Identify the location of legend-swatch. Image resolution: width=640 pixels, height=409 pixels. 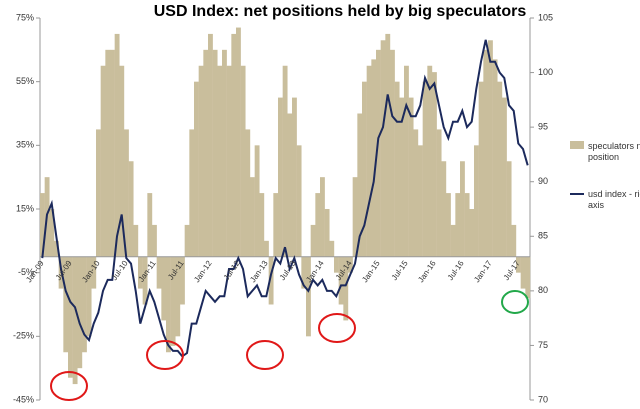
(577, 145).